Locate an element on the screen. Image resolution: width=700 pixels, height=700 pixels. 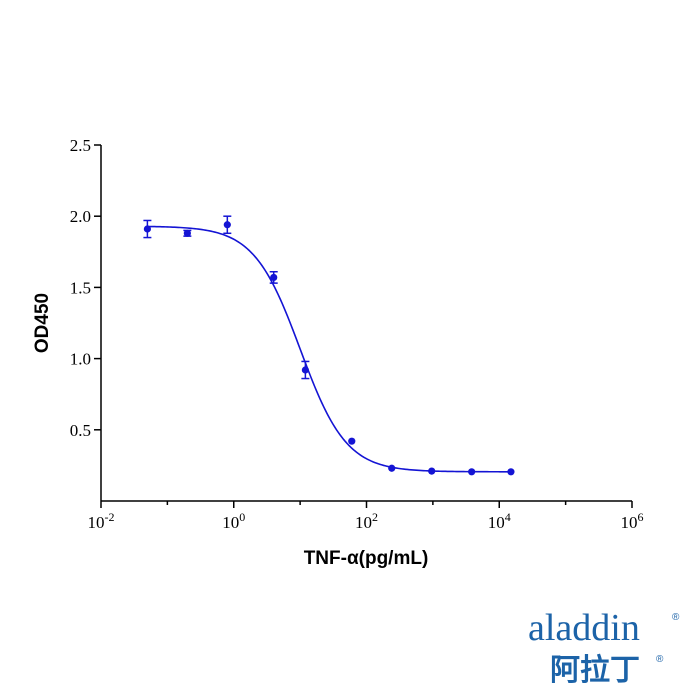
y-tick-label: 1.0 is located at coordinates (80, 359).